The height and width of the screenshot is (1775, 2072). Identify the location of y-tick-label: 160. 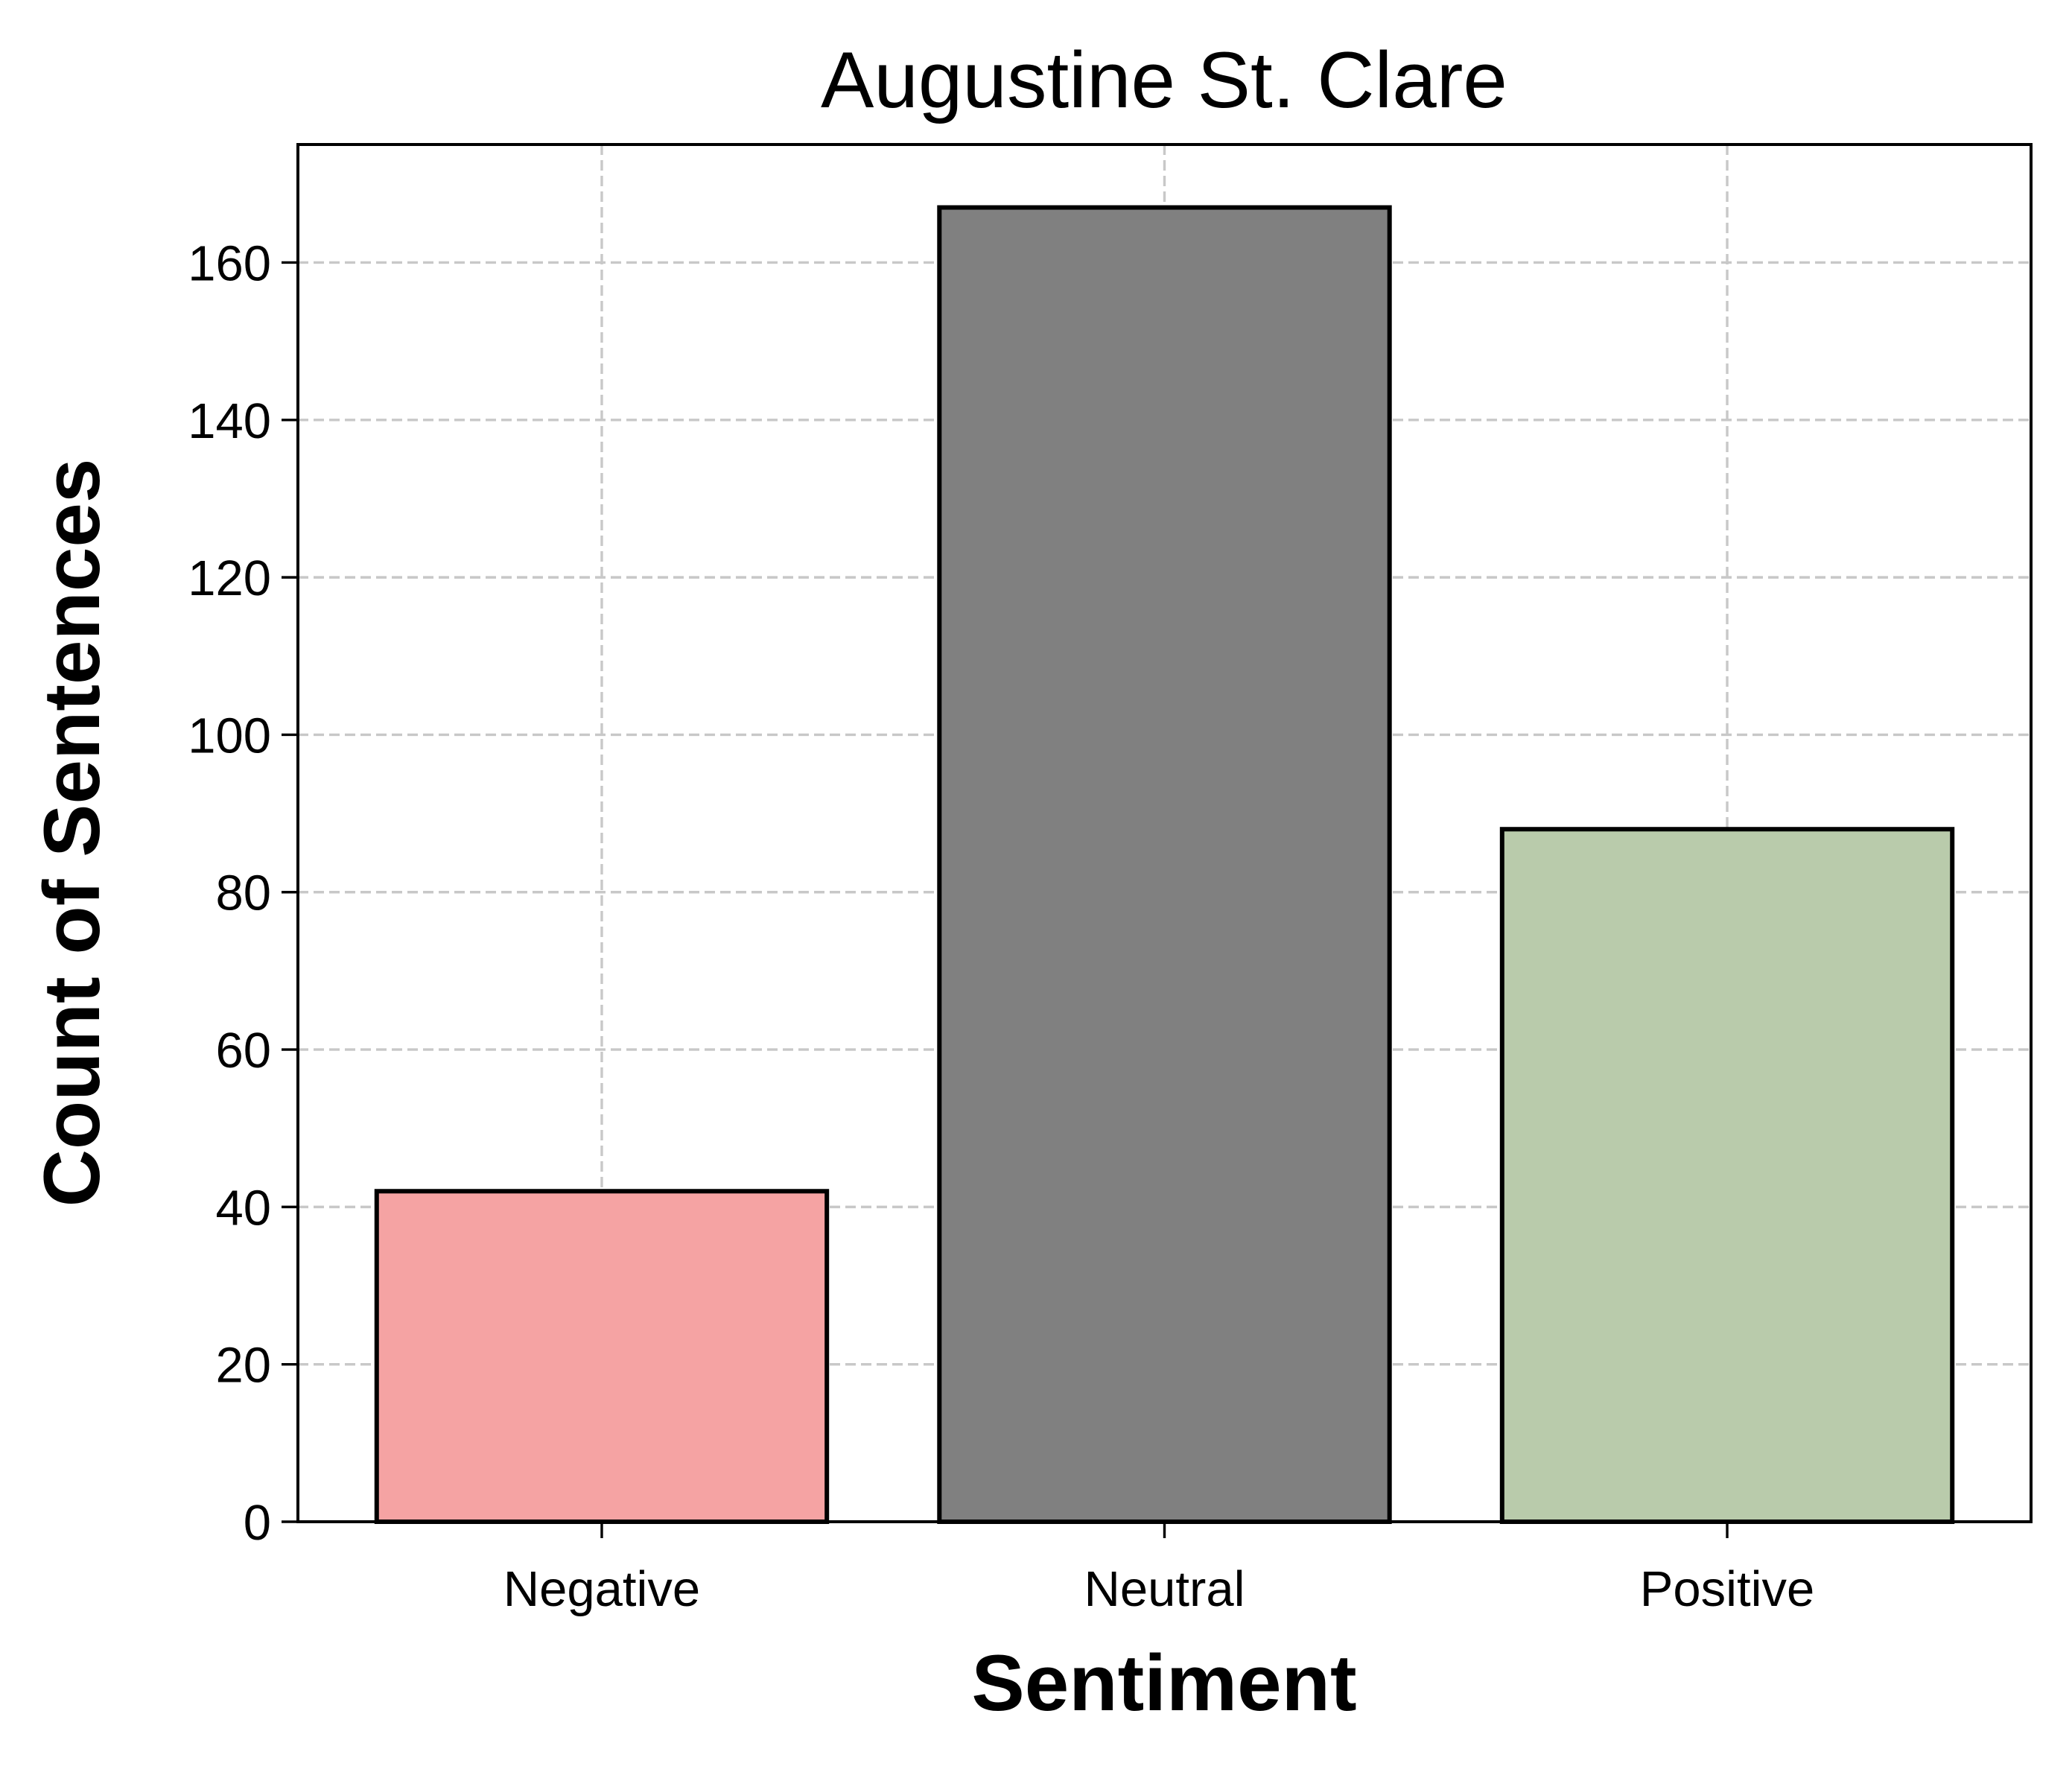
(229, 263).